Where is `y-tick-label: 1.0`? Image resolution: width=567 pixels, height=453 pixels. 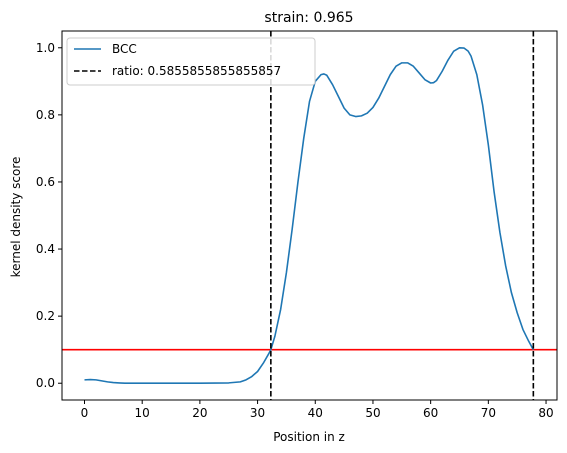 y-tick-label: 1.0 is located at coordinates (45, 48).